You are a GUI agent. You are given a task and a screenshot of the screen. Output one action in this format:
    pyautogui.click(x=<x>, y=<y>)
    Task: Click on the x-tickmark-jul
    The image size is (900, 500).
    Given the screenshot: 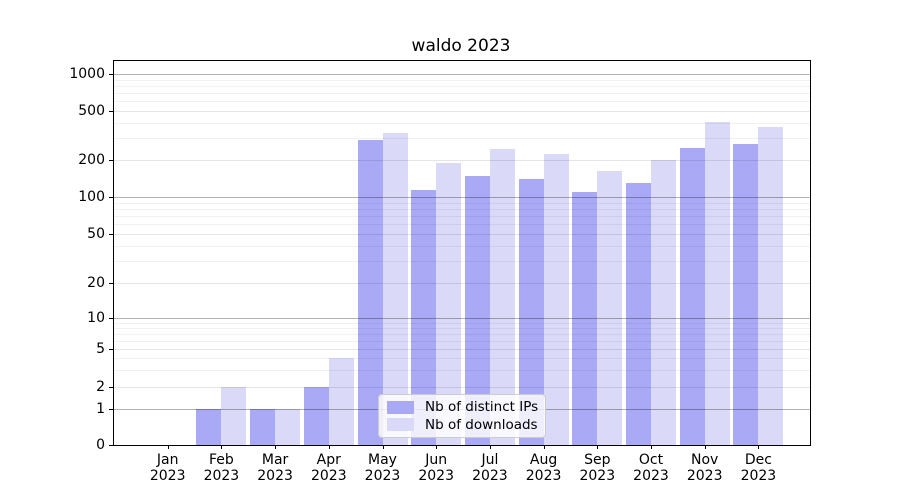 What is the action you would take?
    pyautogui.click(x=490, y=447)
    